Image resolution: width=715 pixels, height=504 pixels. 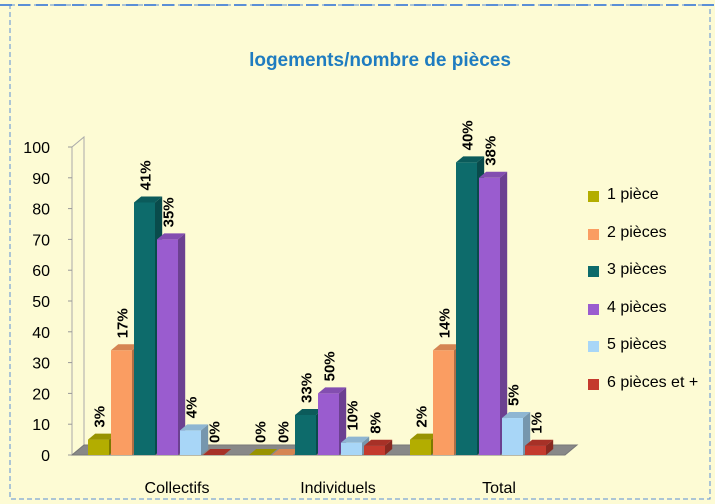 I want to click on value-label: 2%, so click(x=422, y=417).